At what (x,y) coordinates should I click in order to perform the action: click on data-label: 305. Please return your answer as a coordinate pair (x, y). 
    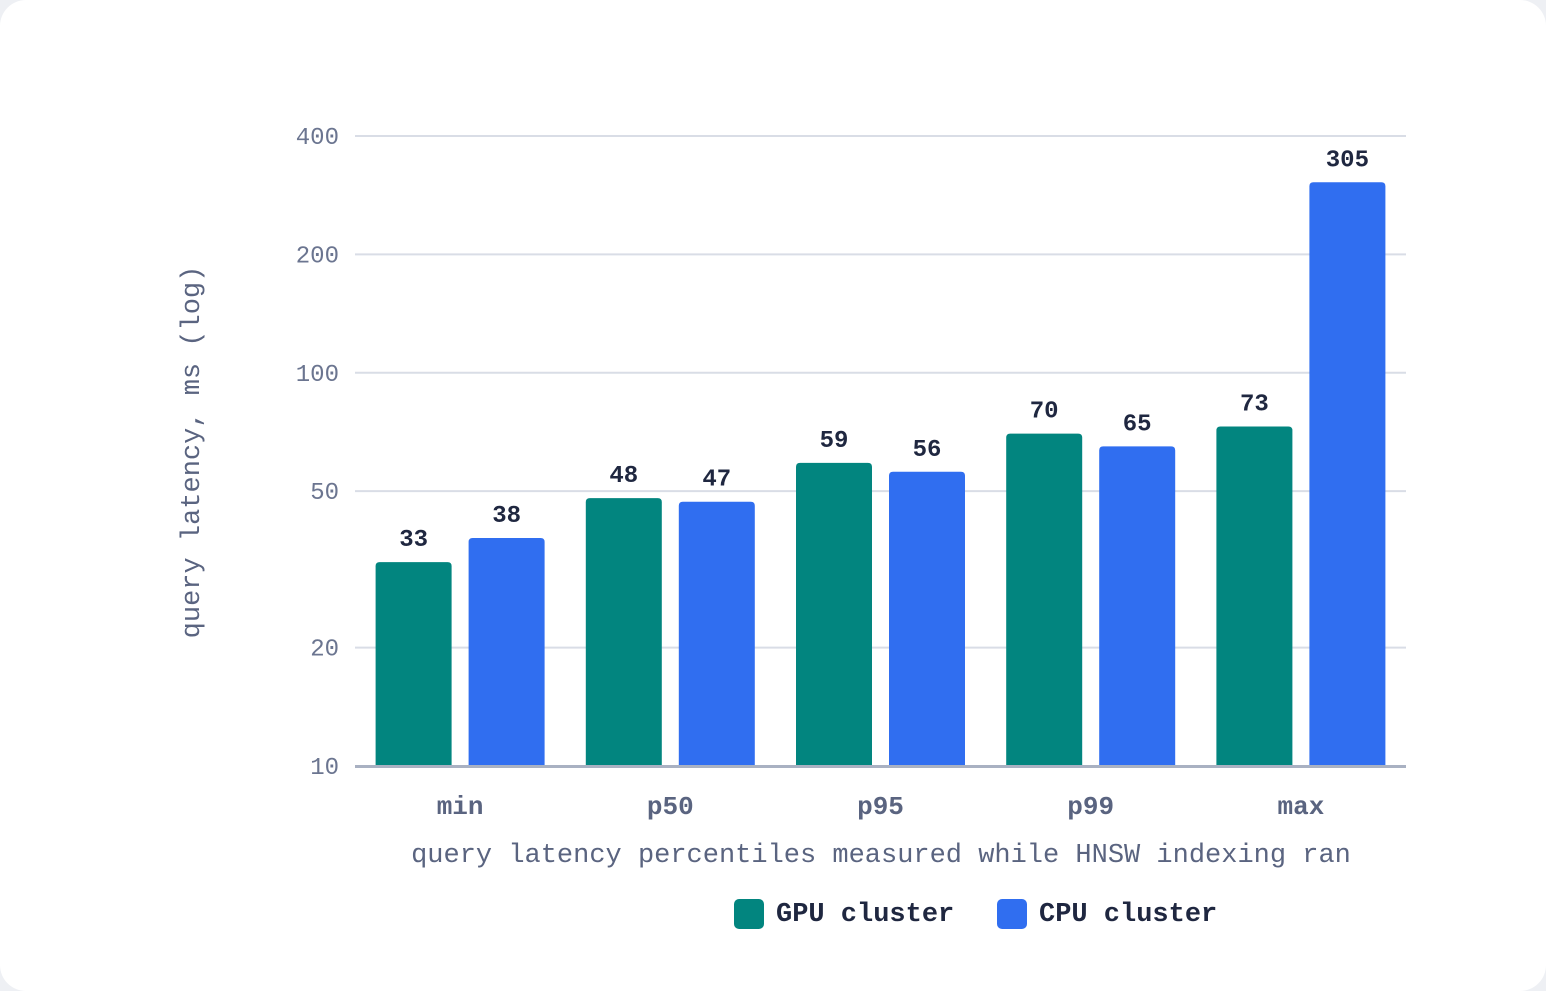
    Looking at the image, I should click on (1347, 160).